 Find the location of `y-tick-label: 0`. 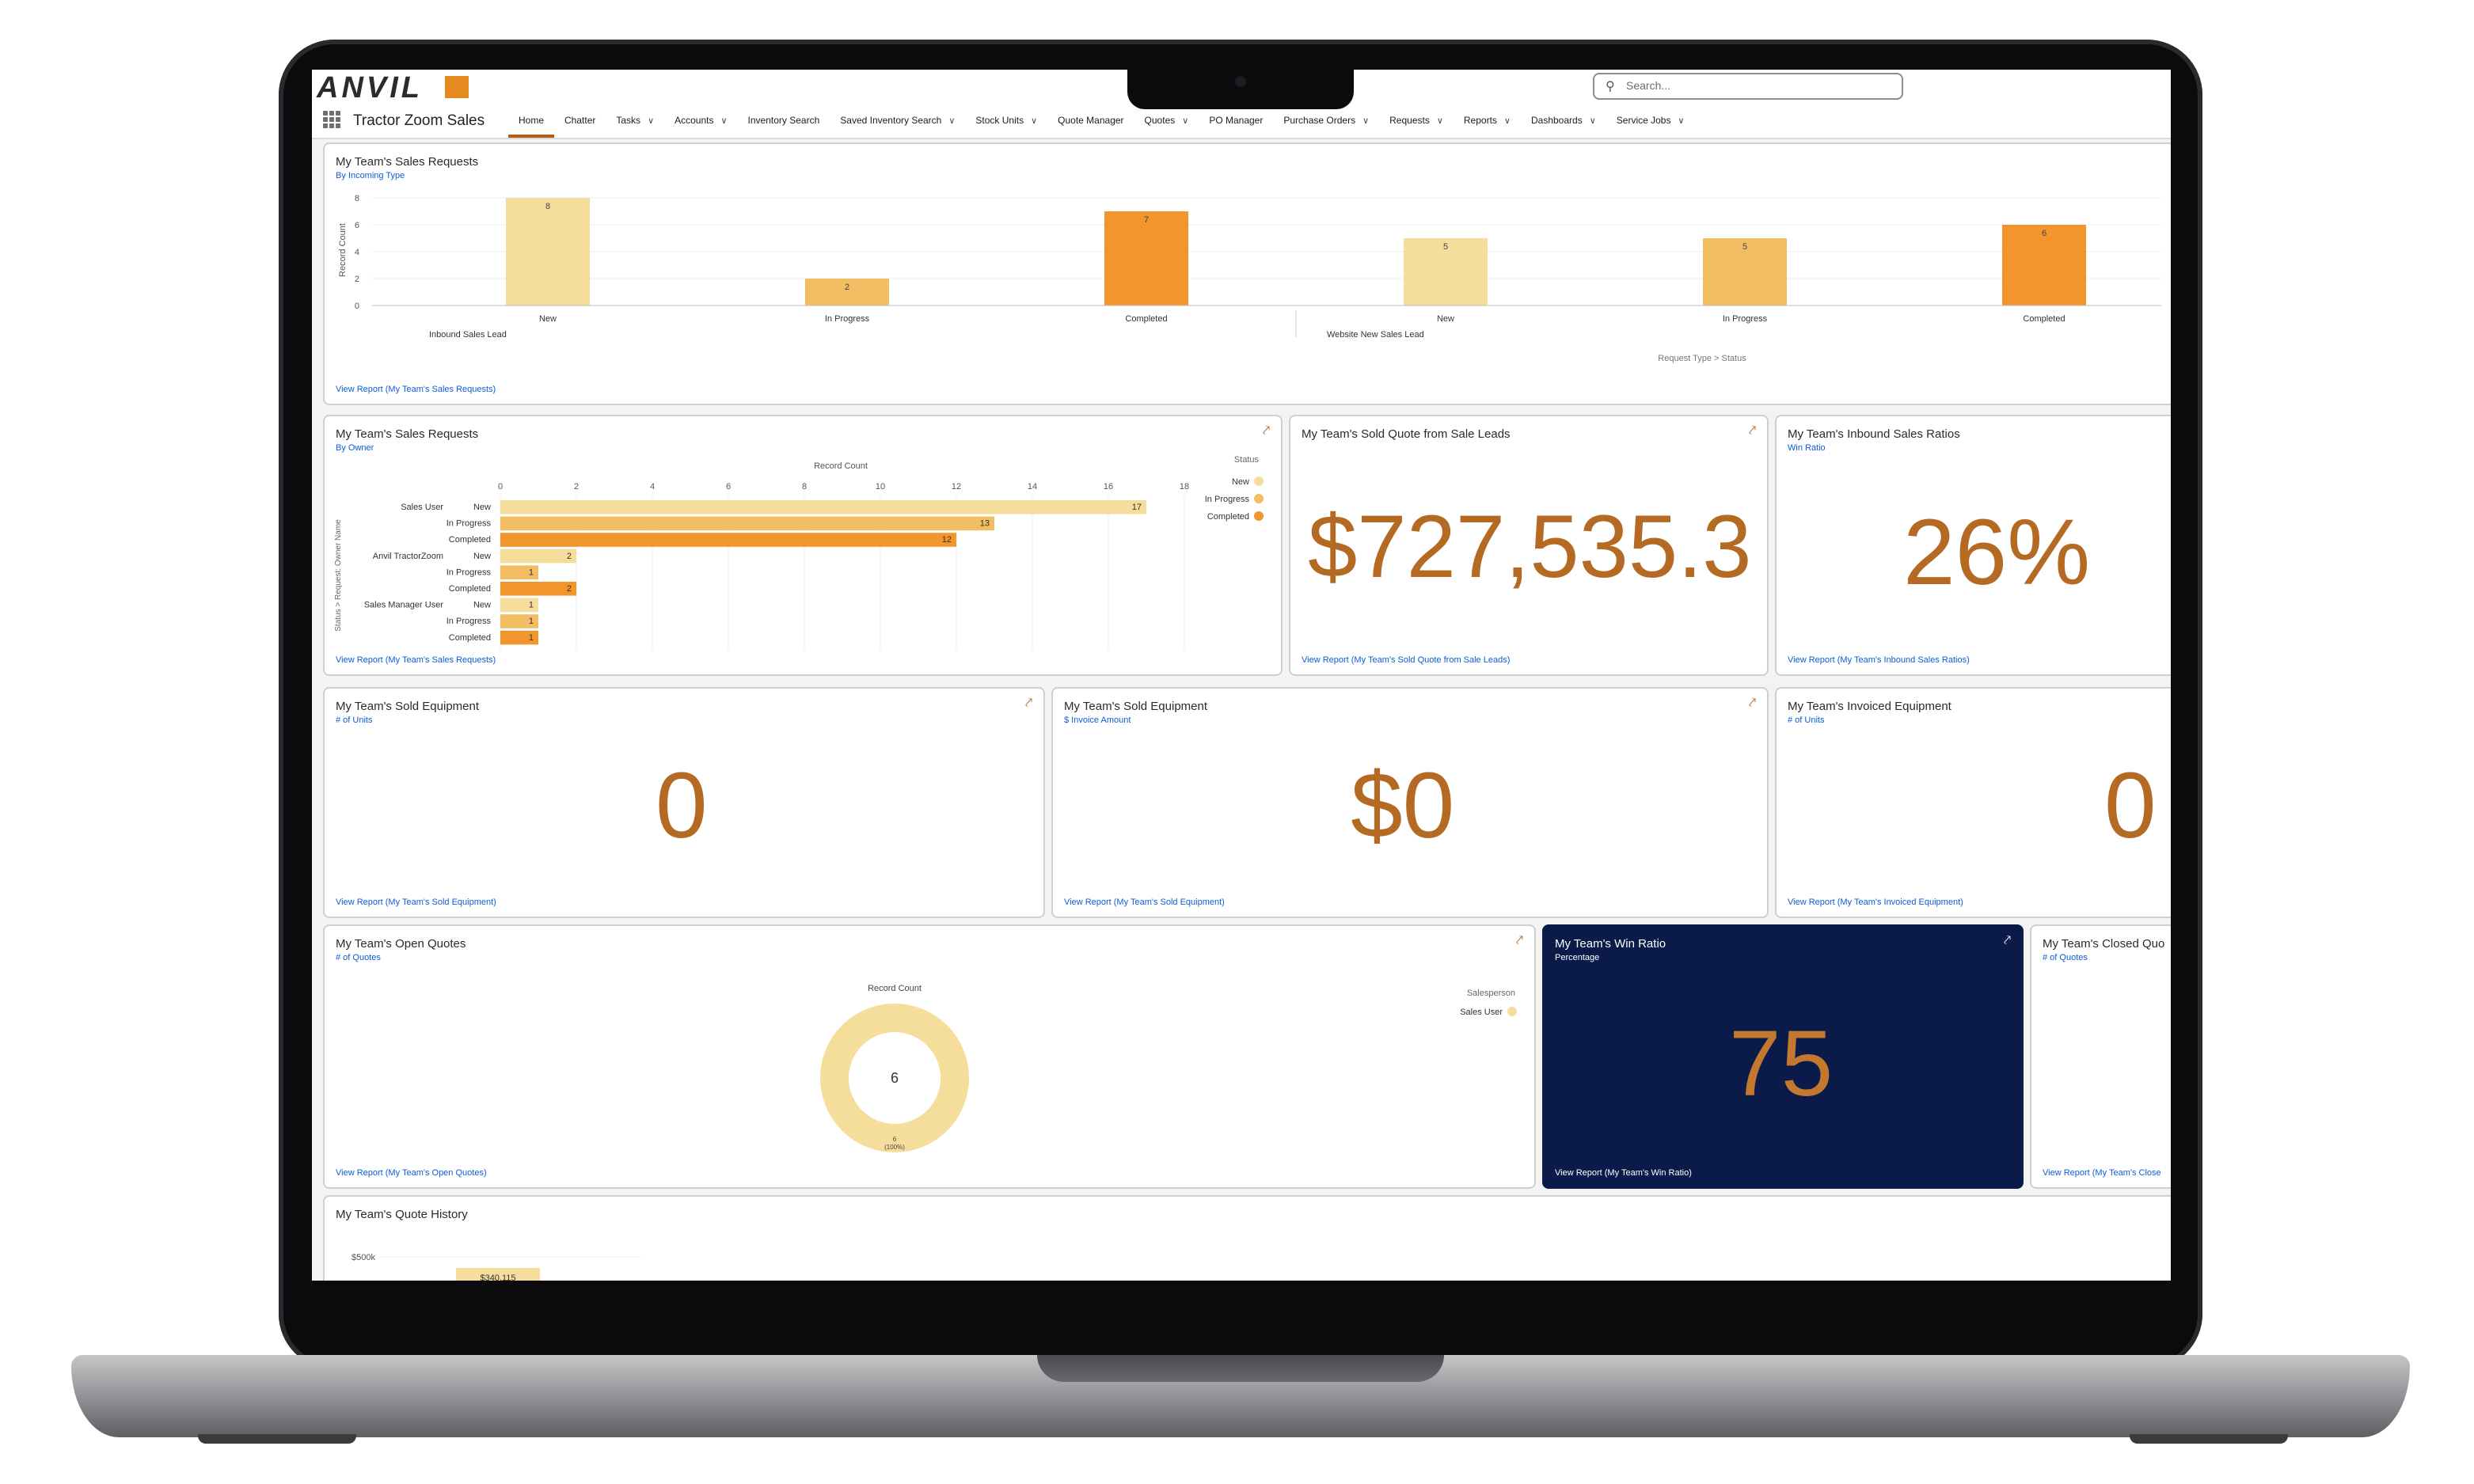

y-tick-label: 0 is located at coordinates (357, 306).